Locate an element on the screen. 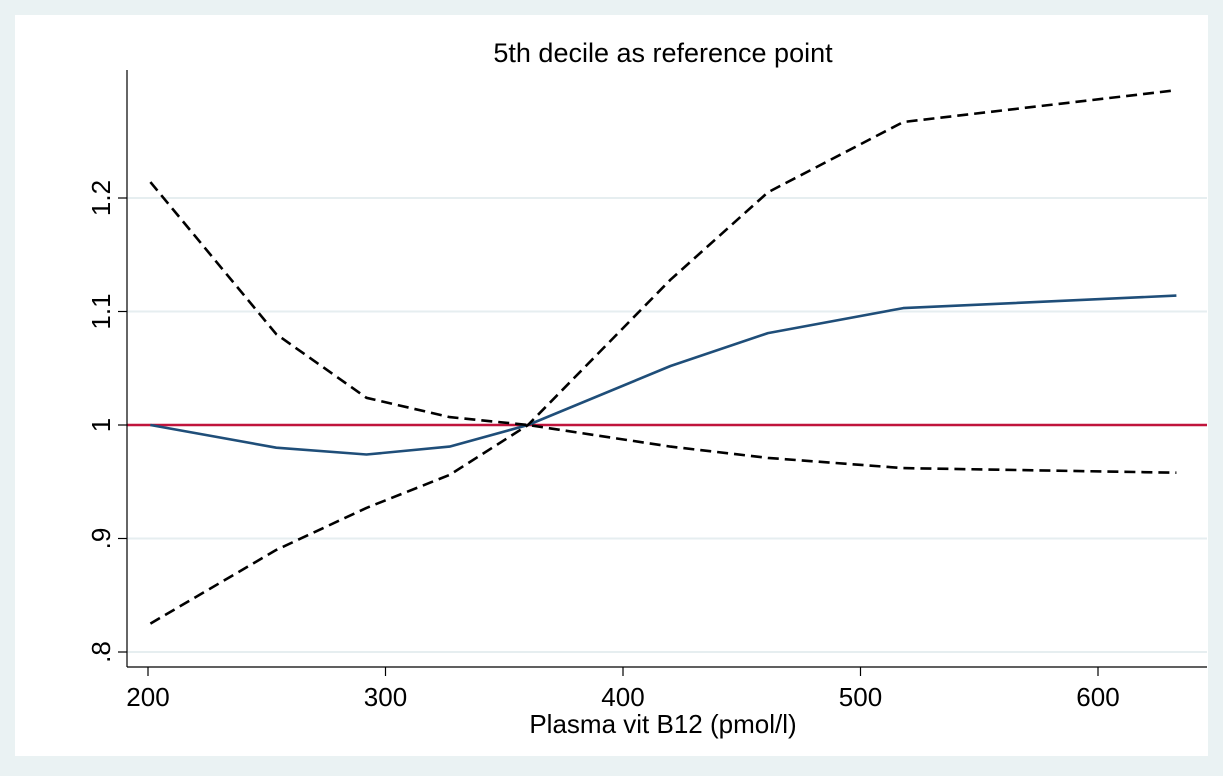 This screenshot has height=776, width=1223. x-axis-label: Plasma vit B12 (pmol/l) is located at coordinates (662, 724).